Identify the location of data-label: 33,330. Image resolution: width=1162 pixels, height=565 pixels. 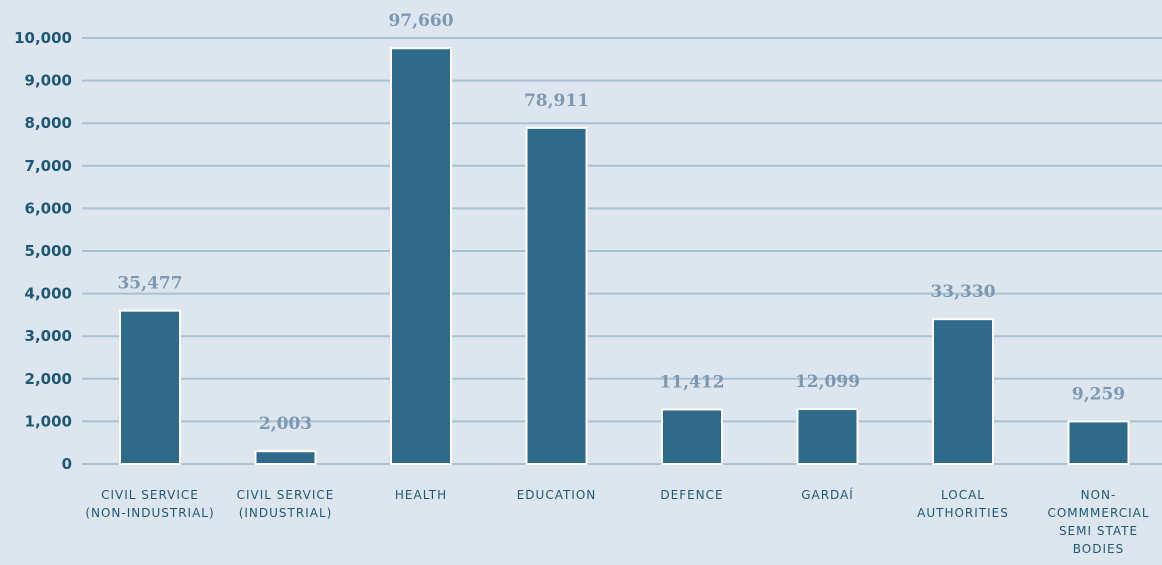
(962, 292).